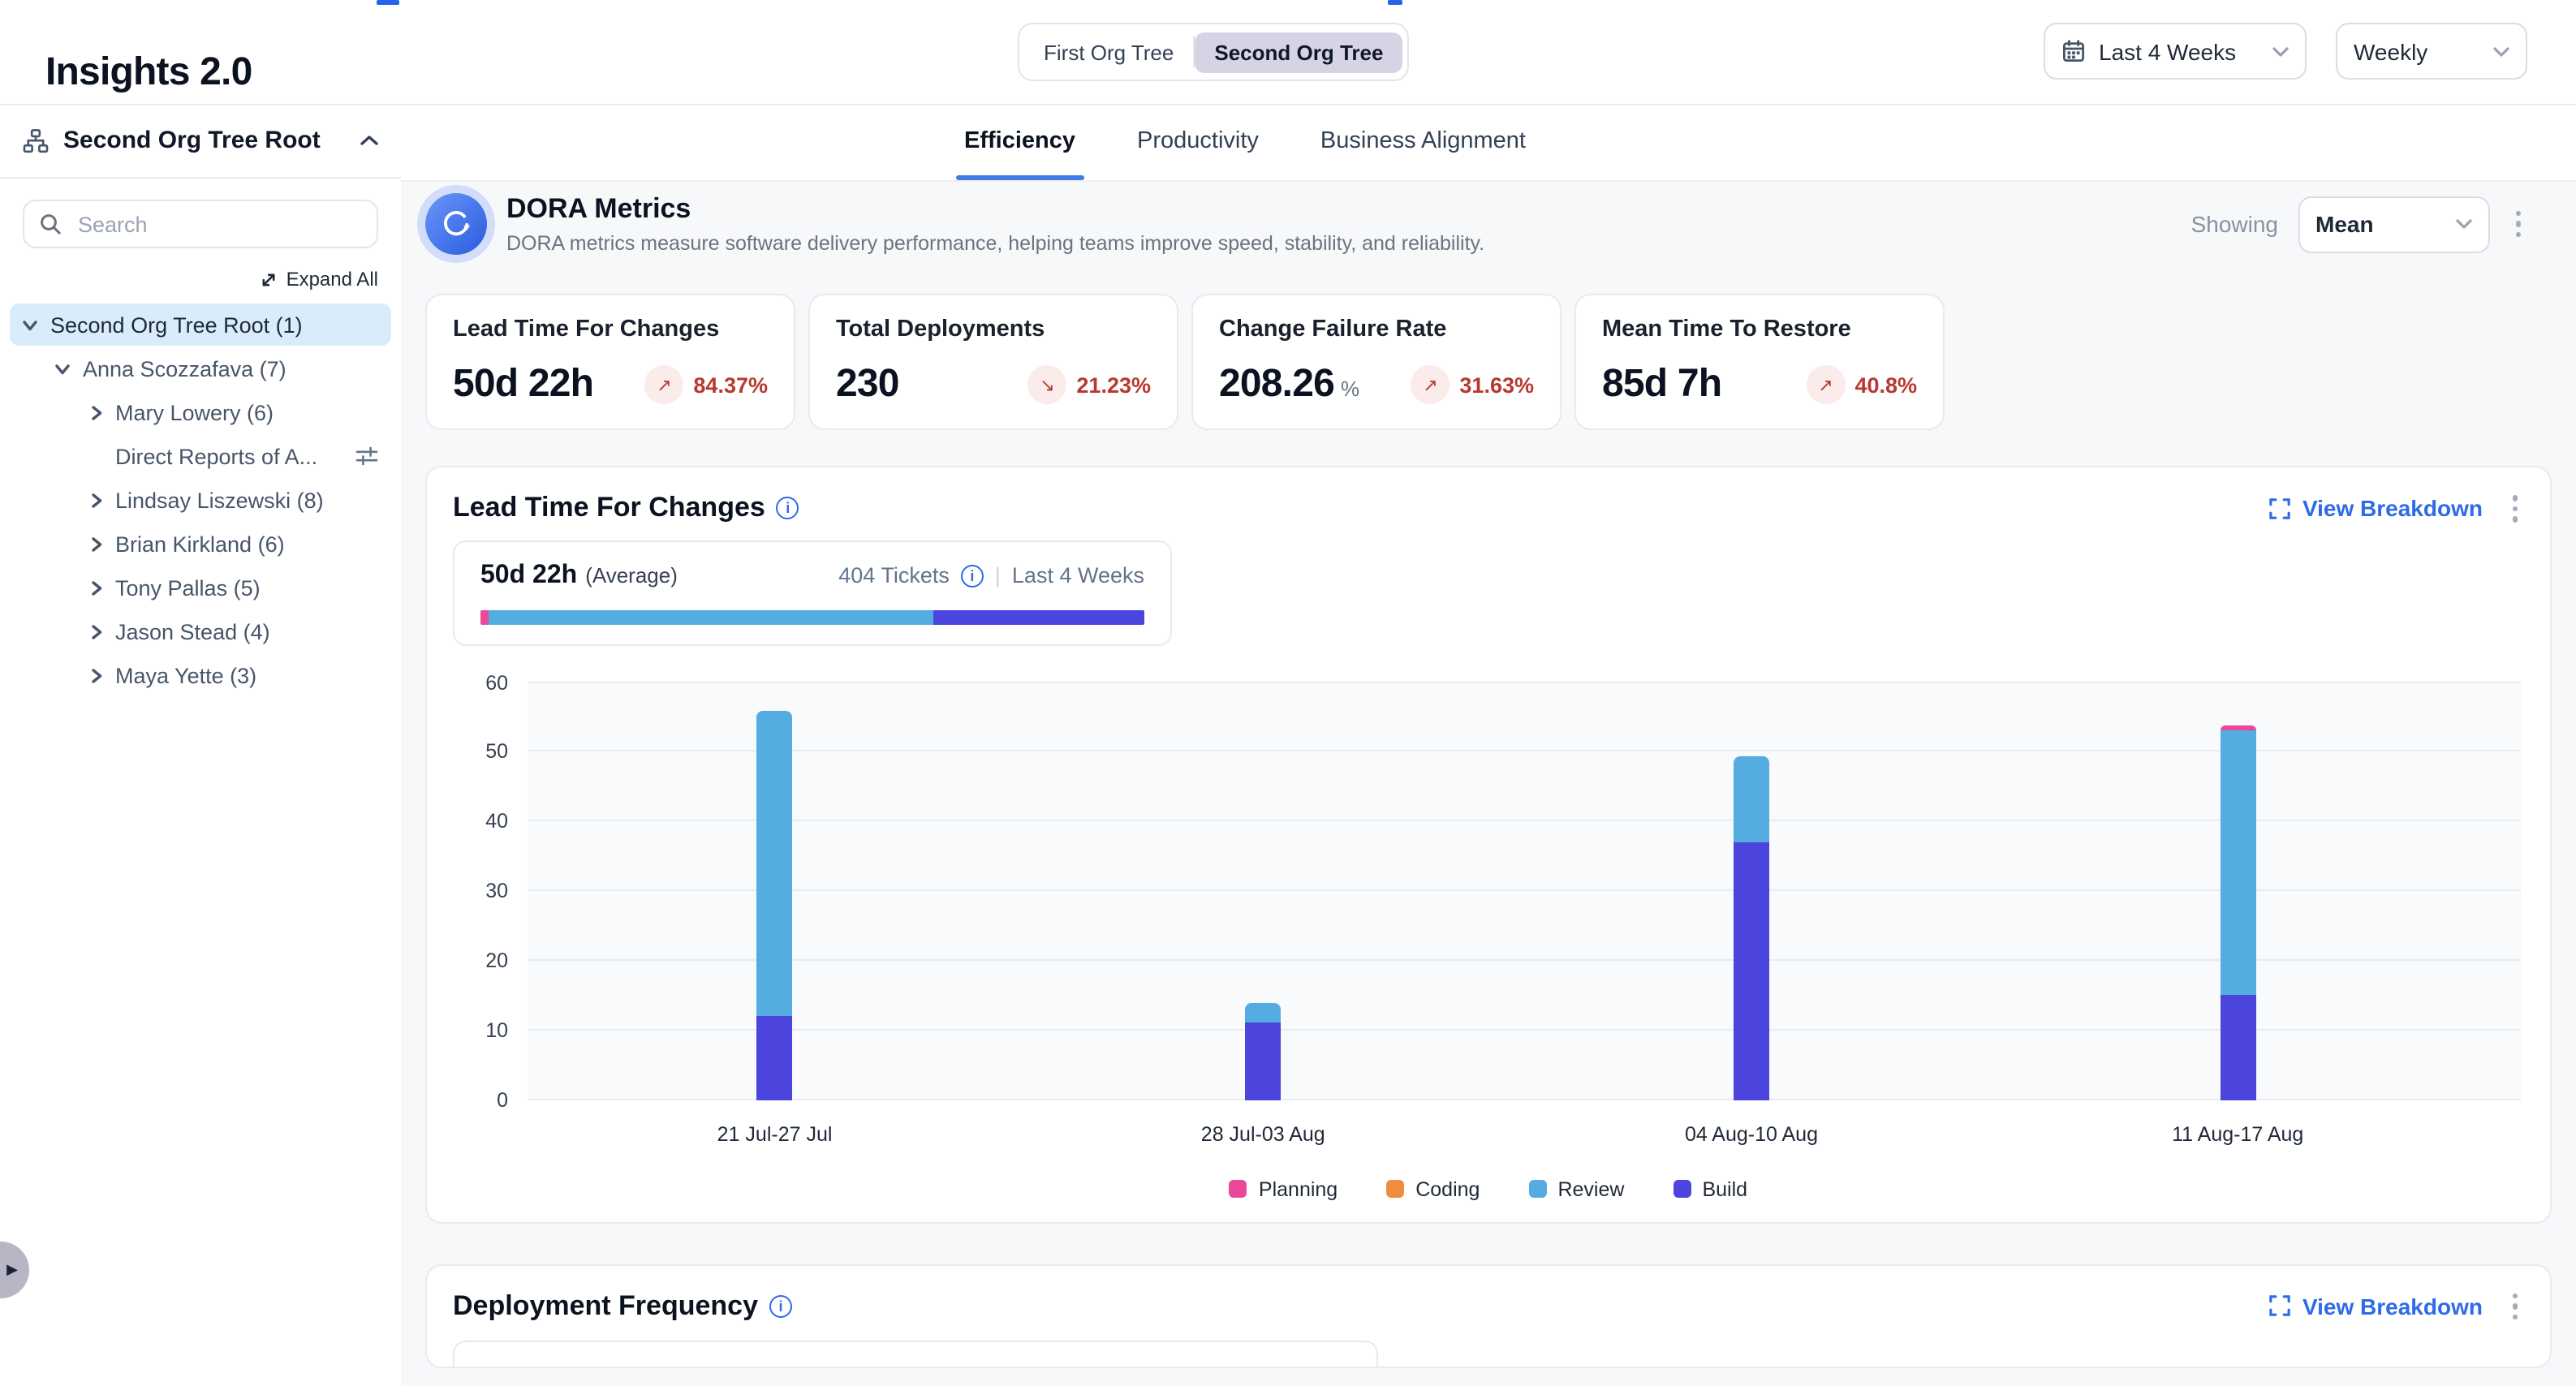 This screenshot has height=1386, width=2576. What do you see at coordinates (1038, 616) in the screenshot?
I see `phase-segment-build` at bounding box center [1038, 616].